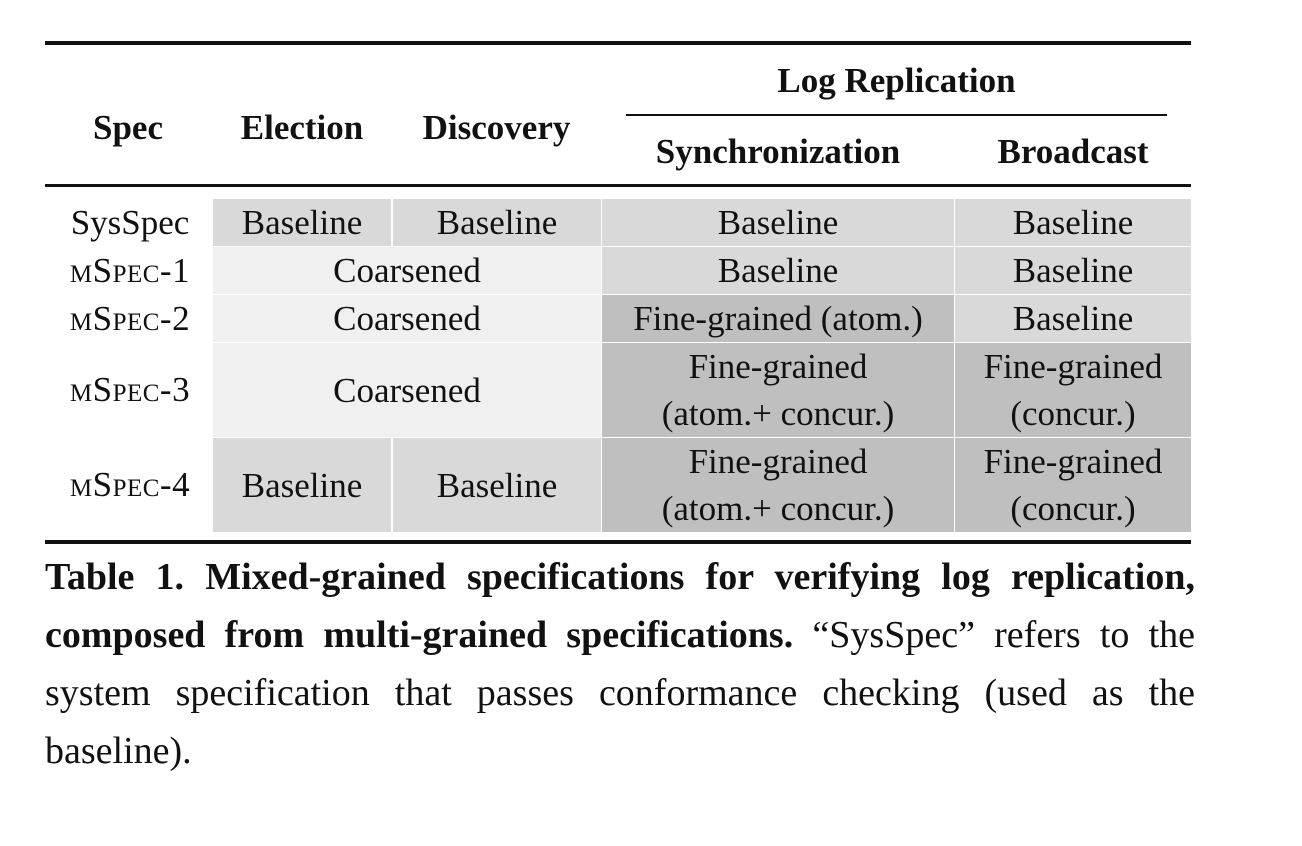 Image resolution: width=1302 pixels, height=846 pixels. What do you see at coordinates (130, 389) in the screenshot?
I see `row-label-mspec-3: mSpec-3` at bounding box center [130, 389].